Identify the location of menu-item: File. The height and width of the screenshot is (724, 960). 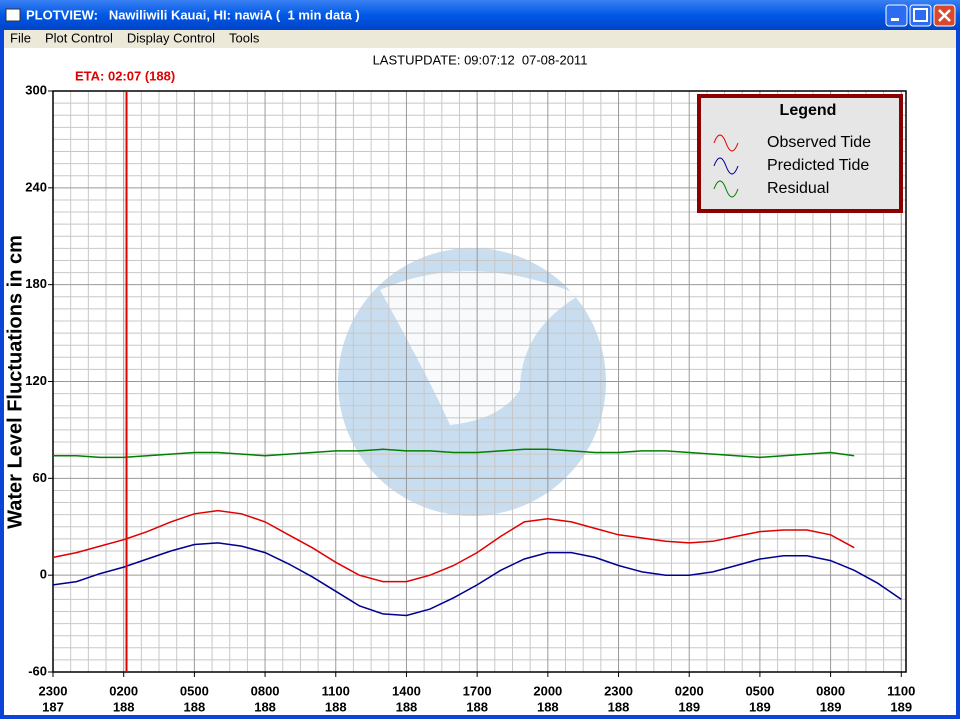
(20, 37).